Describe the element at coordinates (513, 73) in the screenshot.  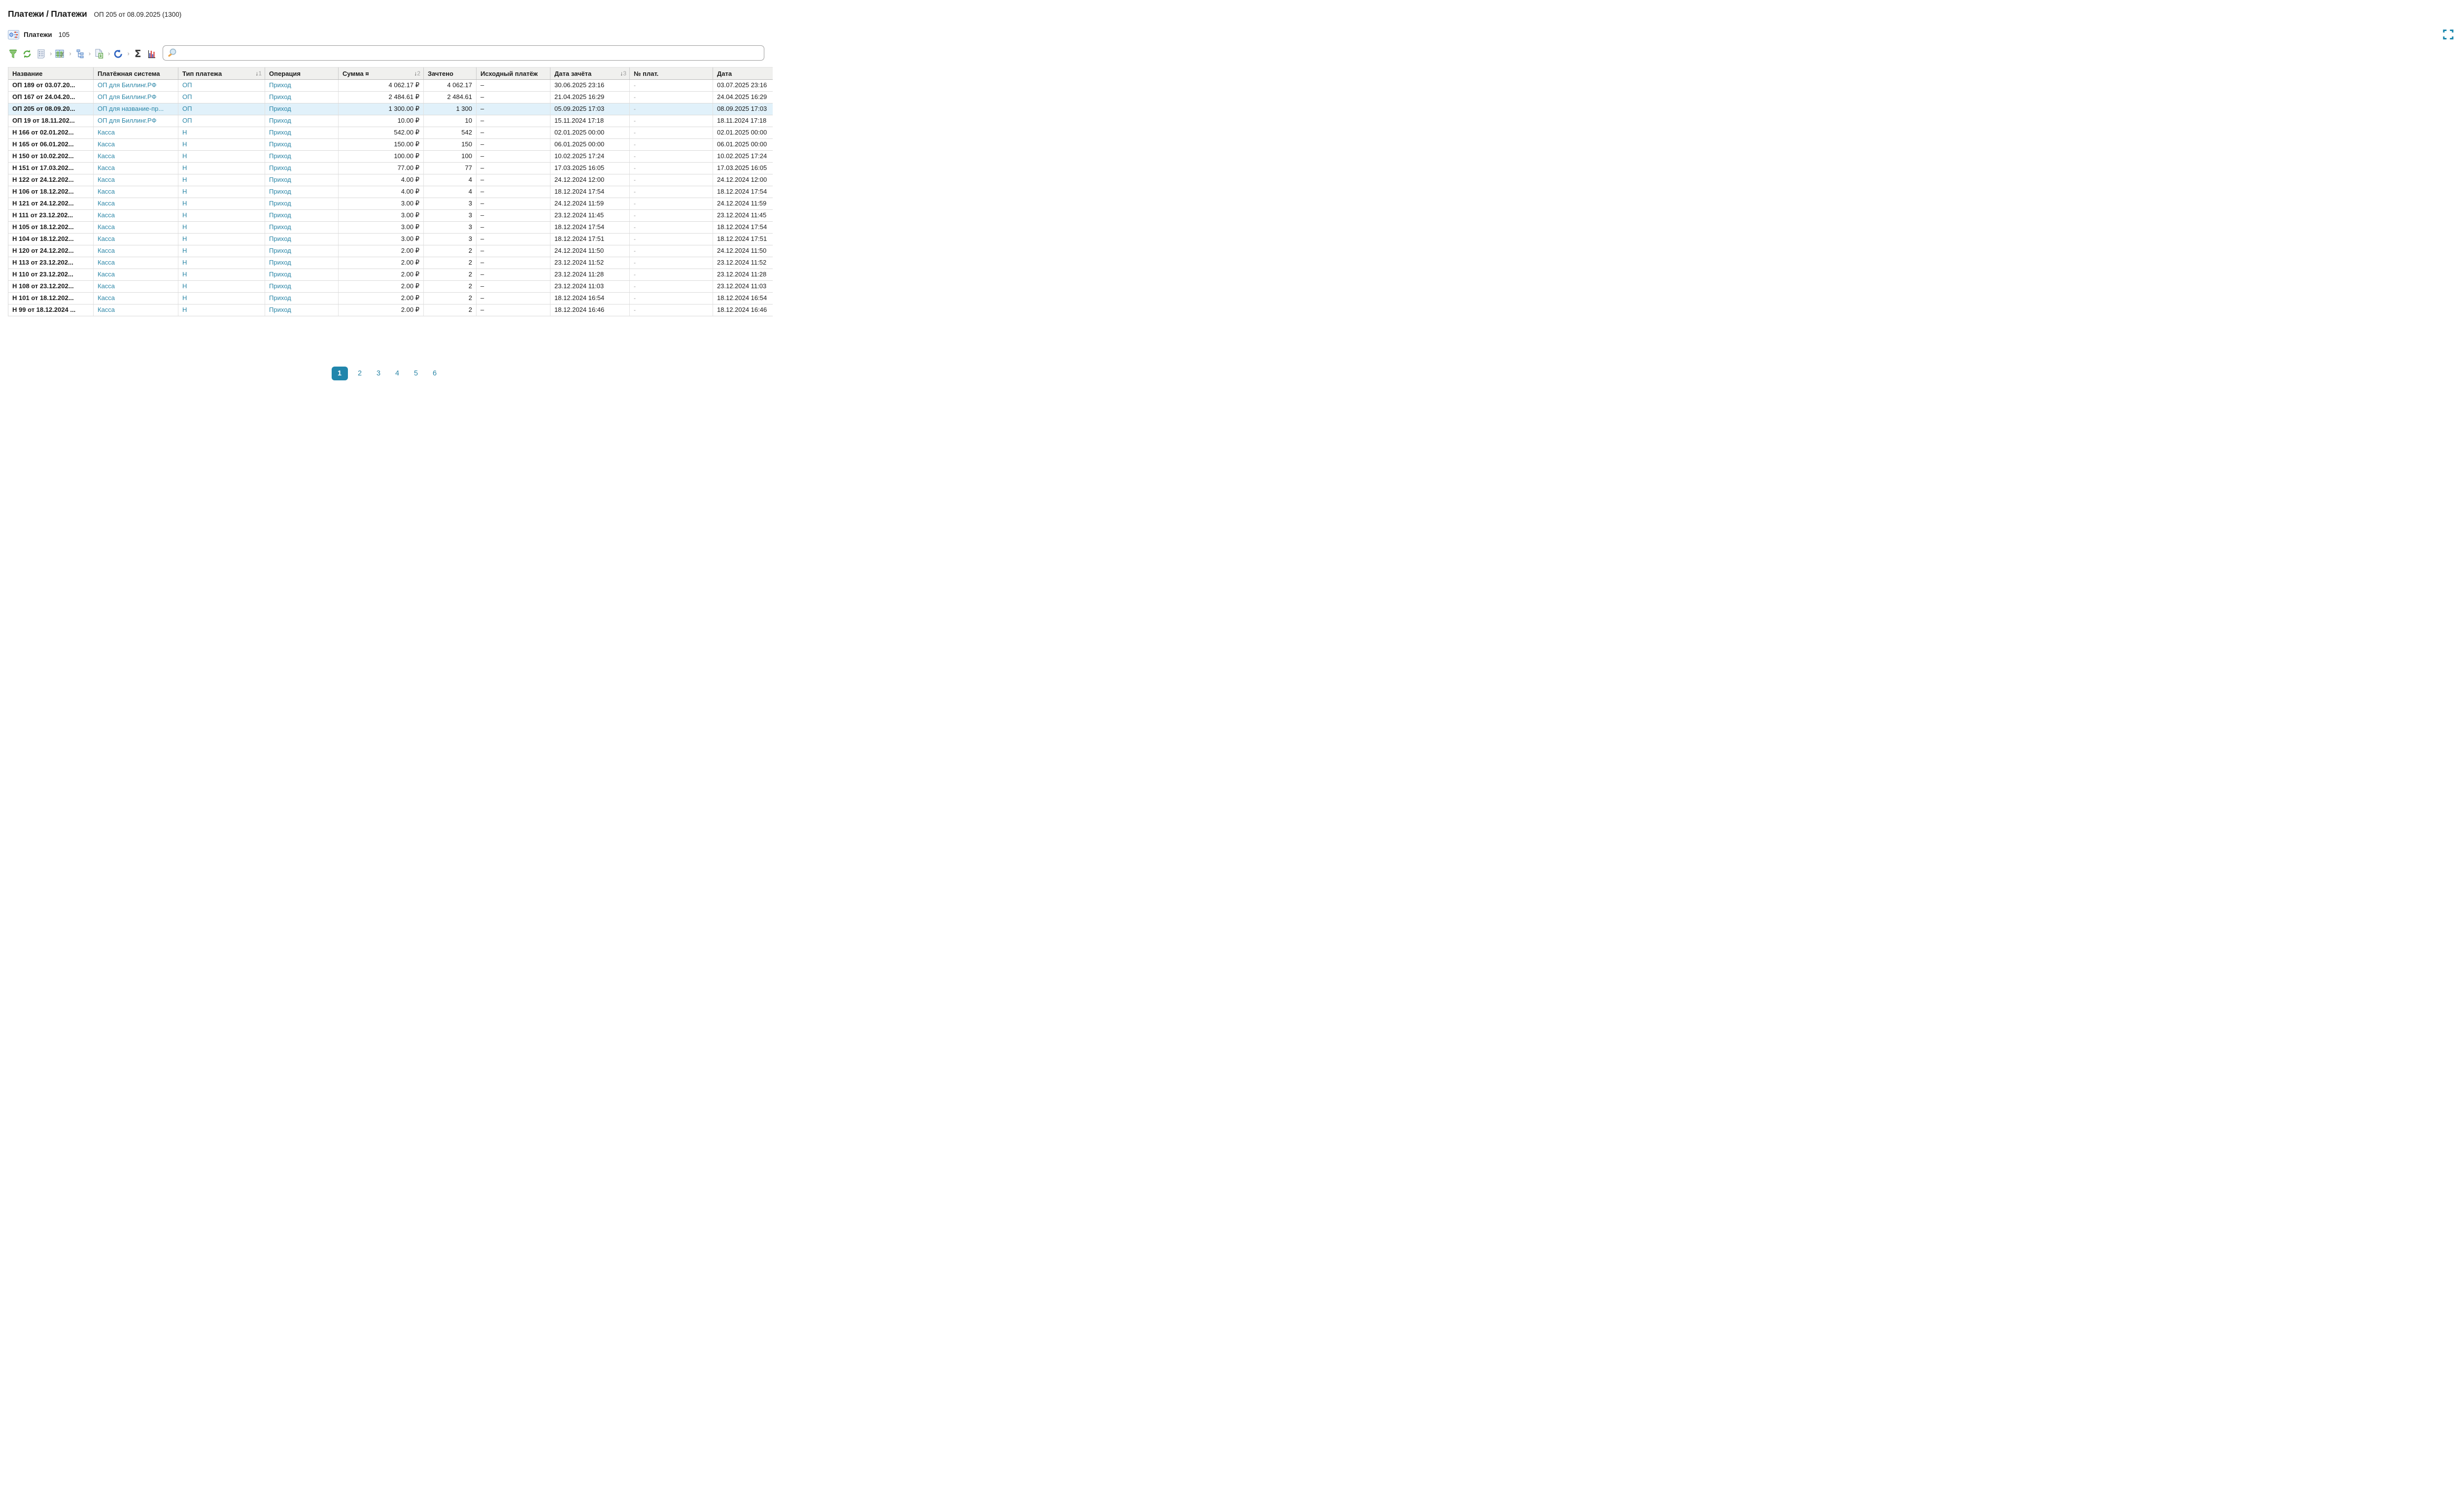
I see `column-header-source-payment: Исходный платёж` at that location.